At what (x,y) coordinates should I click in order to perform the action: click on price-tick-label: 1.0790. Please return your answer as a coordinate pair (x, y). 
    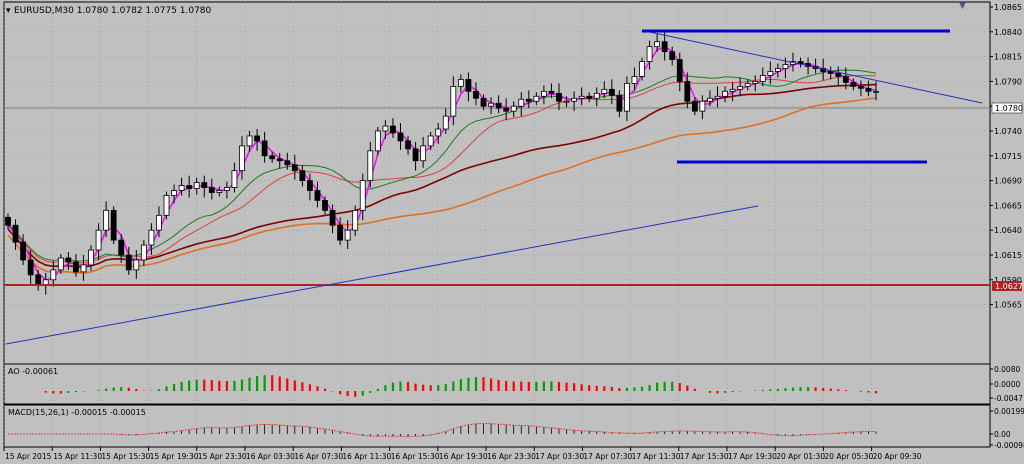
    Looking at the image, I should click on (1008, 81).